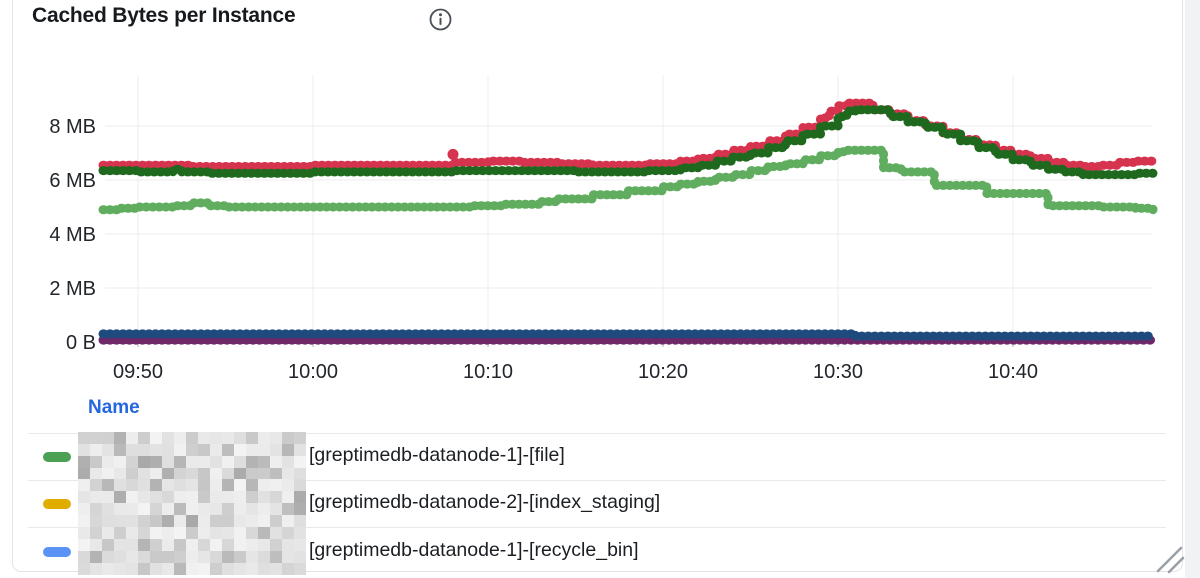 This screenshot has width=1200, height=578. I want to click on svg-text: 10:20, so click(663, 372).